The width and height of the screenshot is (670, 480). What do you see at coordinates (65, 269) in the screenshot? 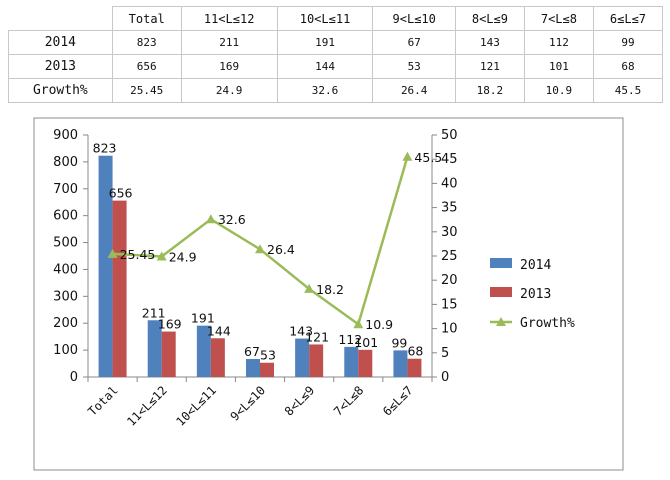
I see `y-tick-label-left: 400` at bounding box center [65, 269].